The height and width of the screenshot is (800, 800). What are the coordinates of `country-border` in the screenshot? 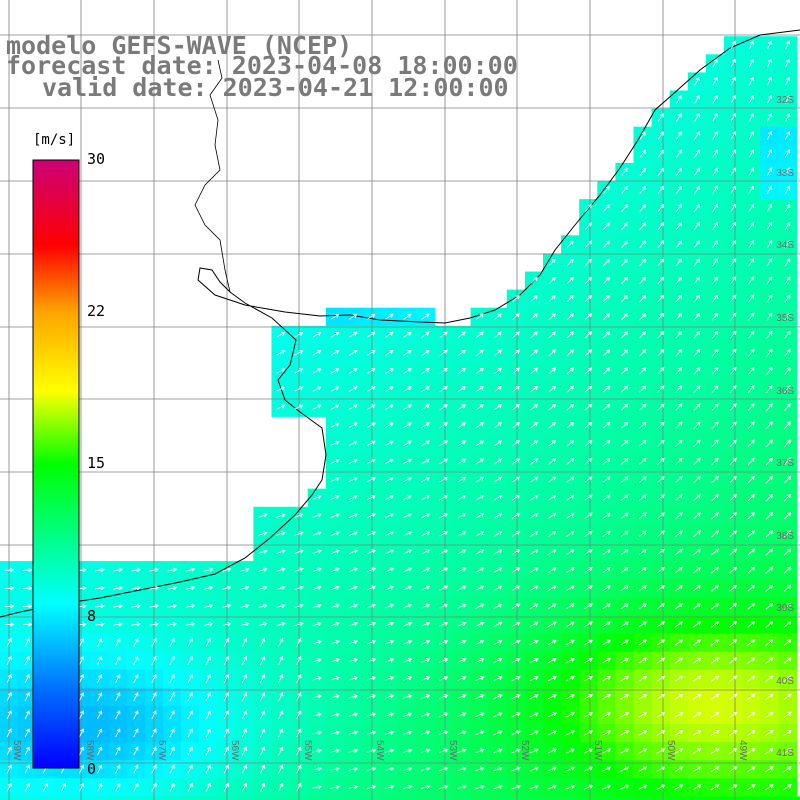 It's located at (212, 176).